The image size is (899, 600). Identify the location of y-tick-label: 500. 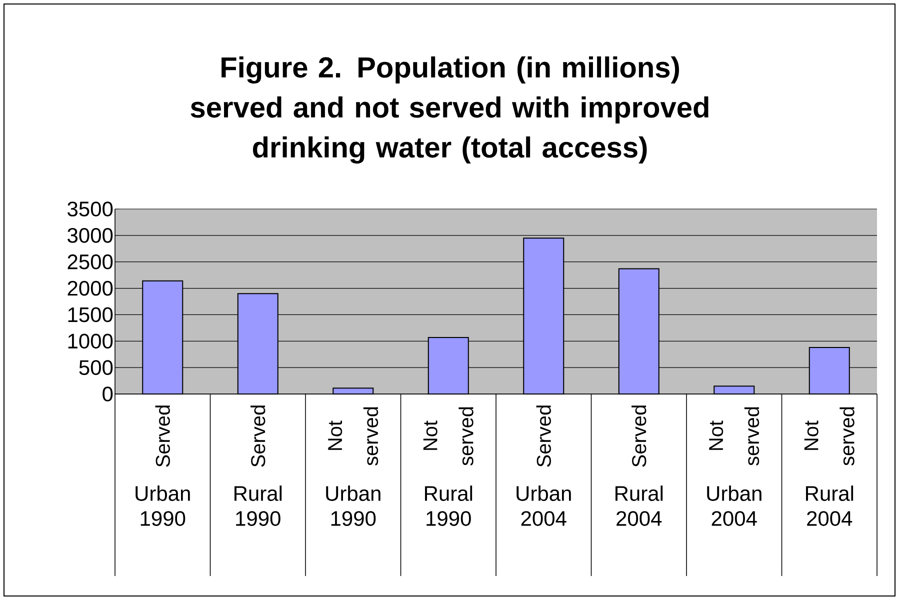
(96, 368).